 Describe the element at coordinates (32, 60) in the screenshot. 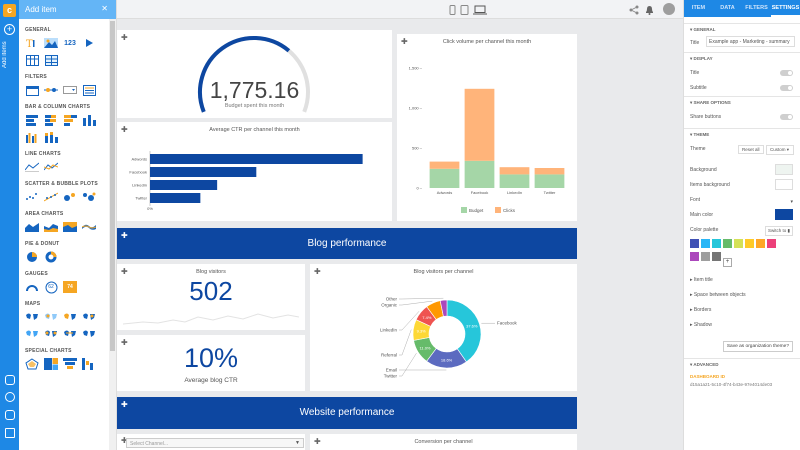

I see `table-icon` at that location.